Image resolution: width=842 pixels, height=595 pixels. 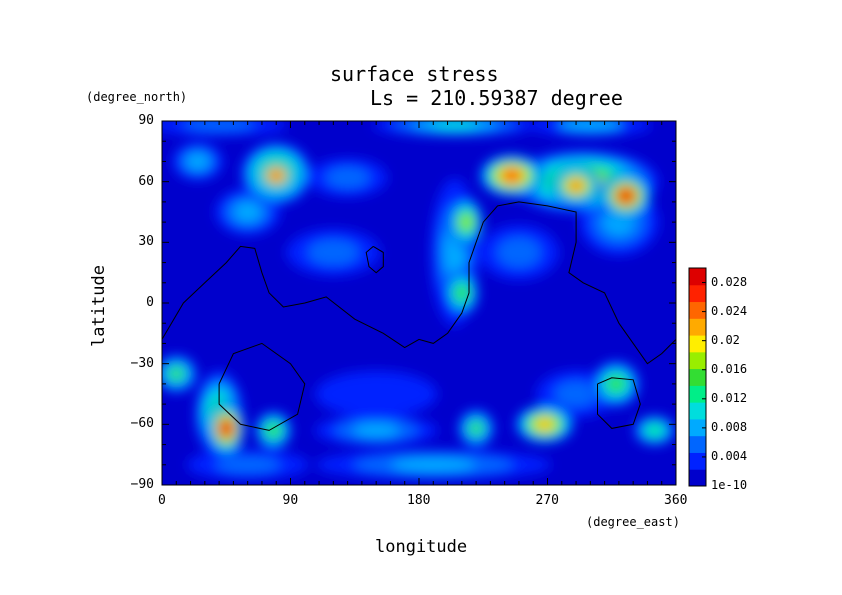 I want to click on x-unit-label: (degree_east), so click(x=633, y=522).